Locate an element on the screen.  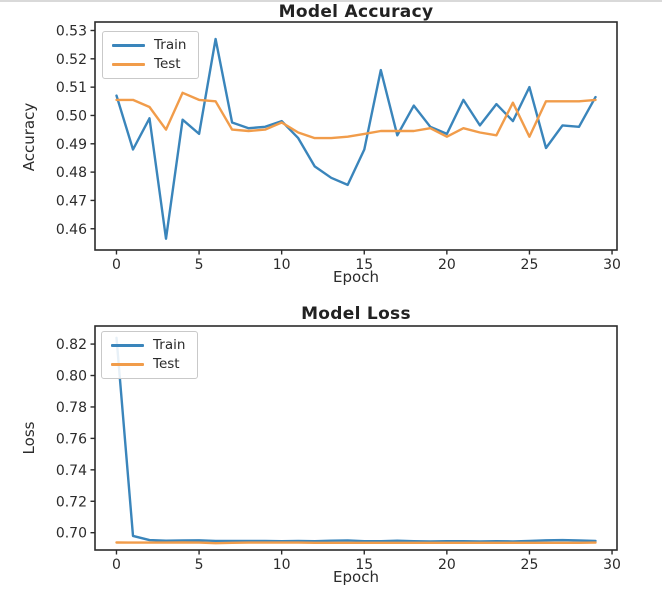
svg-text: 0.78 is located at coordinates (71, 408).